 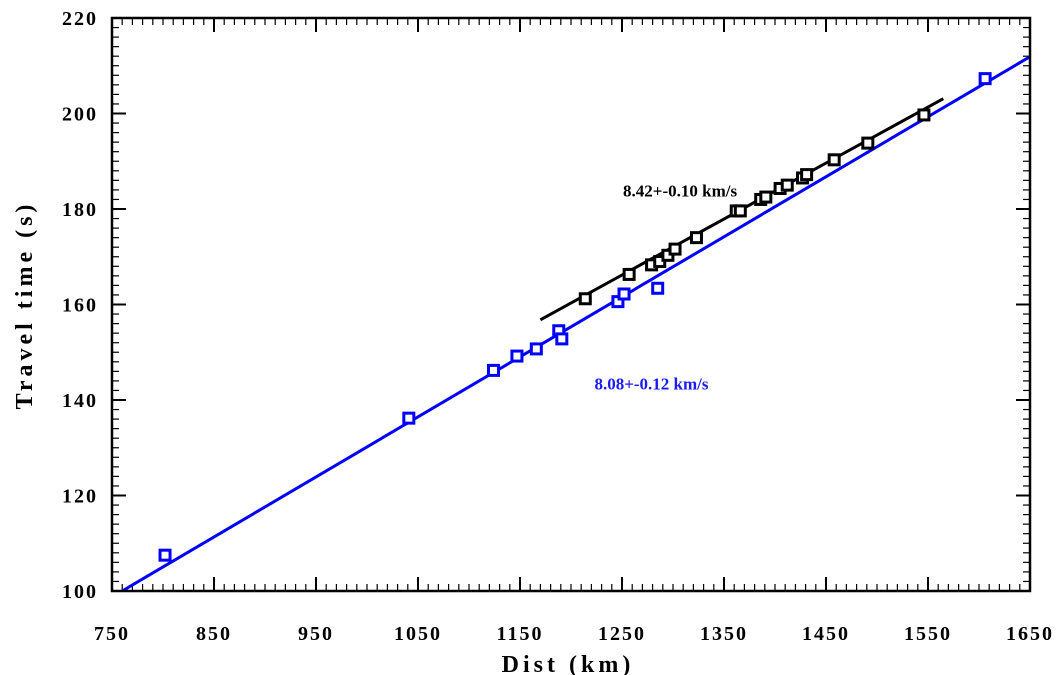 I want to click on y-tick-label: 100, so click(x=80, y=592).